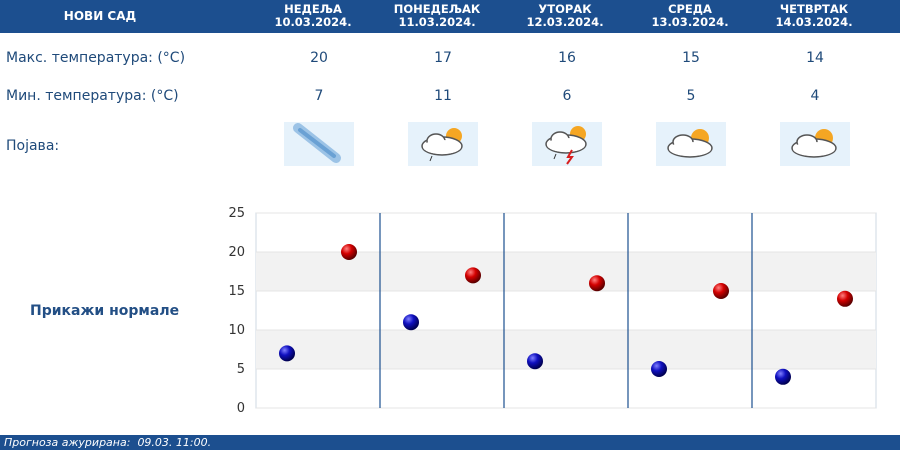 This screenshot has width=900, height=450. Describe the element at coordinates (92, 96) in the screenshot. I see `min-temp-label: Мин. температура: (°C)` at that location.